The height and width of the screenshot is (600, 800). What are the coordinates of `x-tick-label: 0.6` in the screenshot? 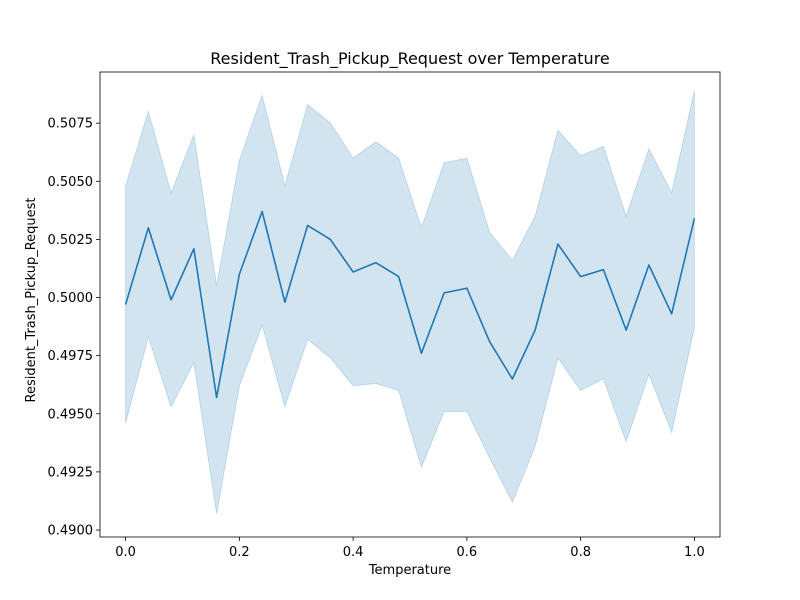 It's located at (467, 552).